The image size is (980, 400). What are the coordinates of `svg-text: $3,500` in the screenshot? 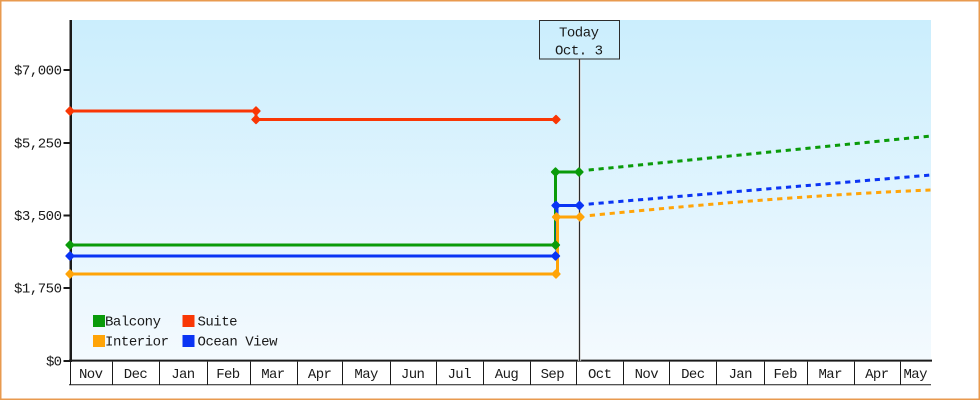 It's located at (38, 217).